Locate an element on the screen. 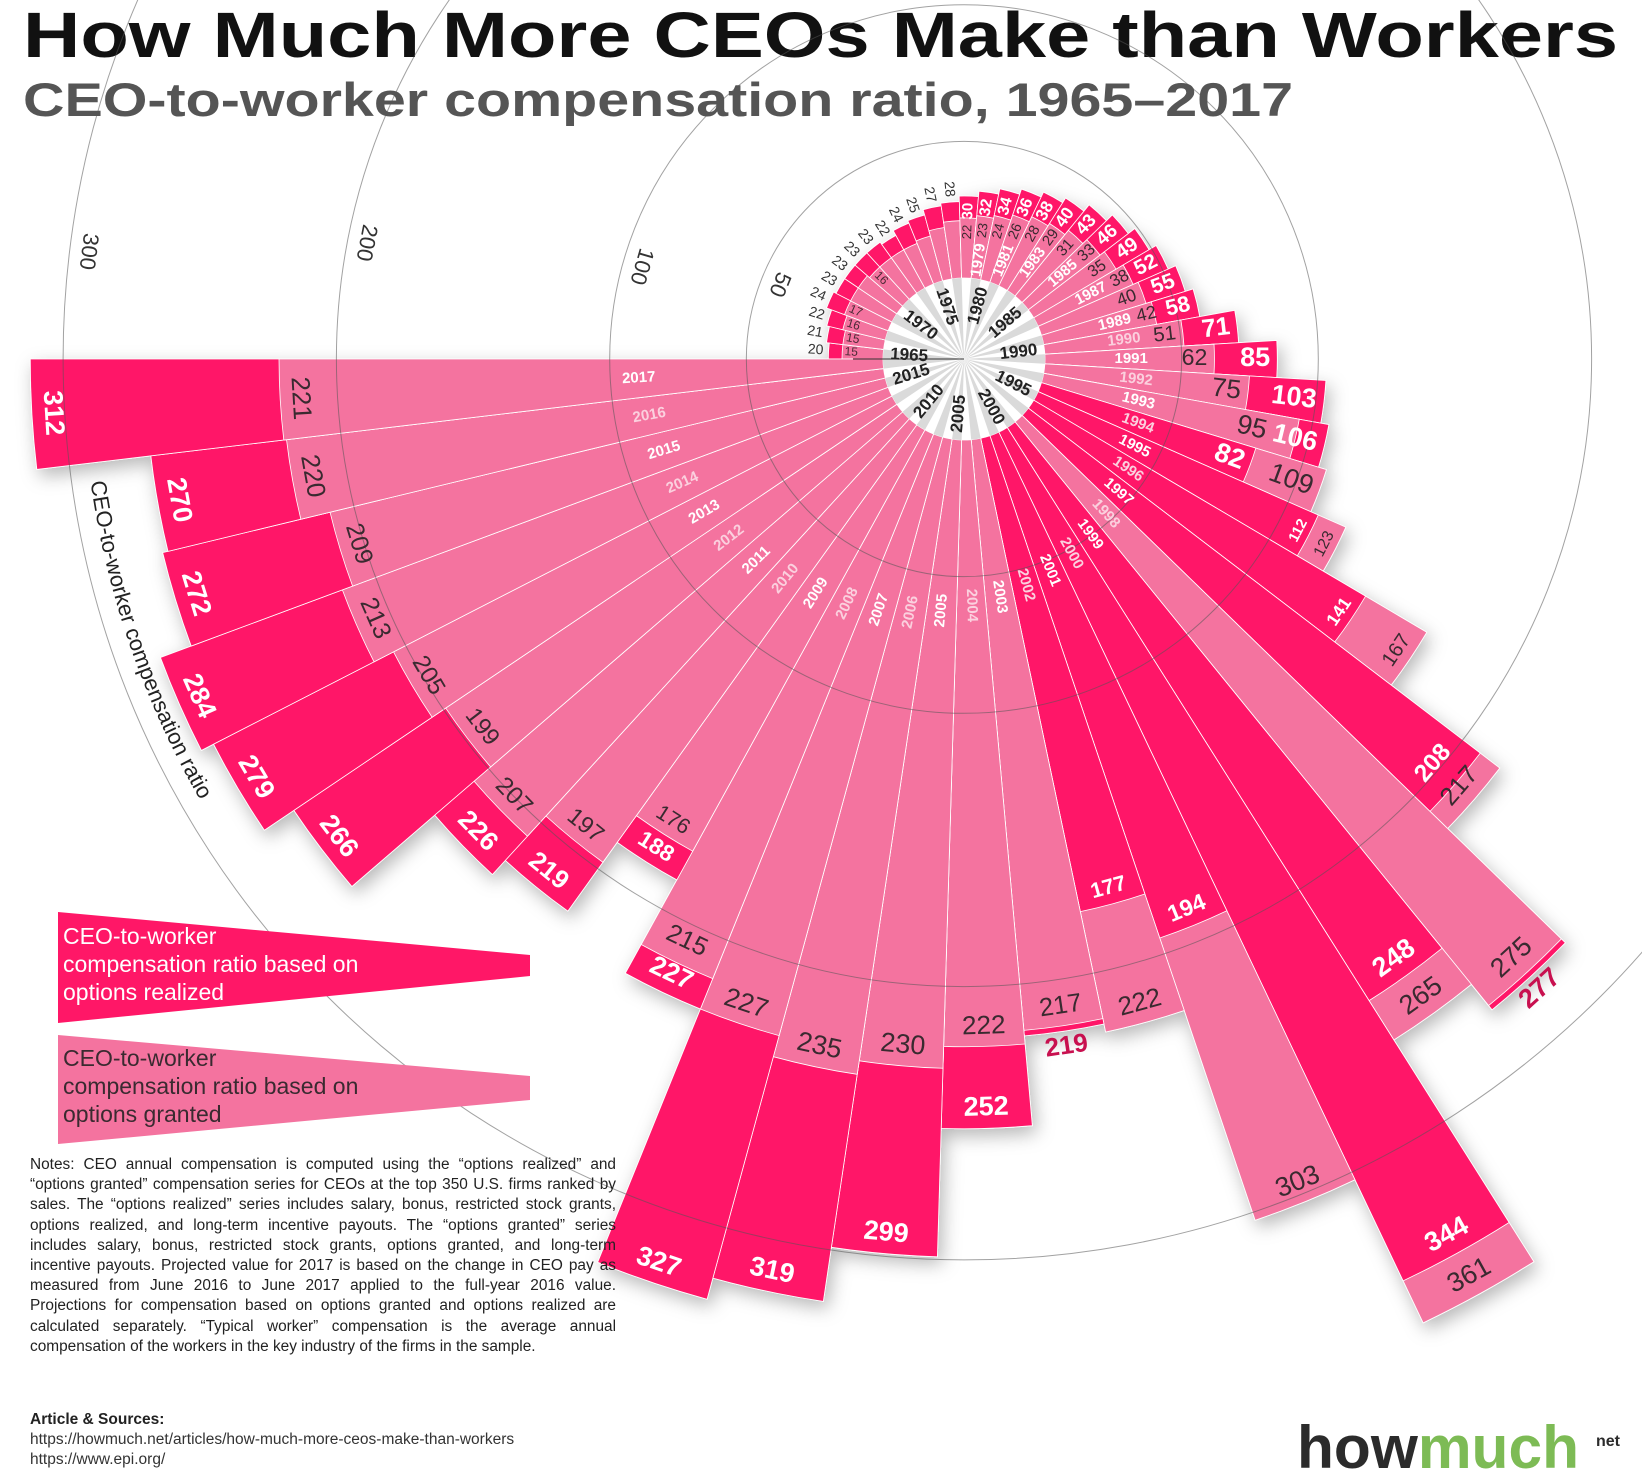  value-label-realized-1980: 34 is located at coordinates (1005, 206).